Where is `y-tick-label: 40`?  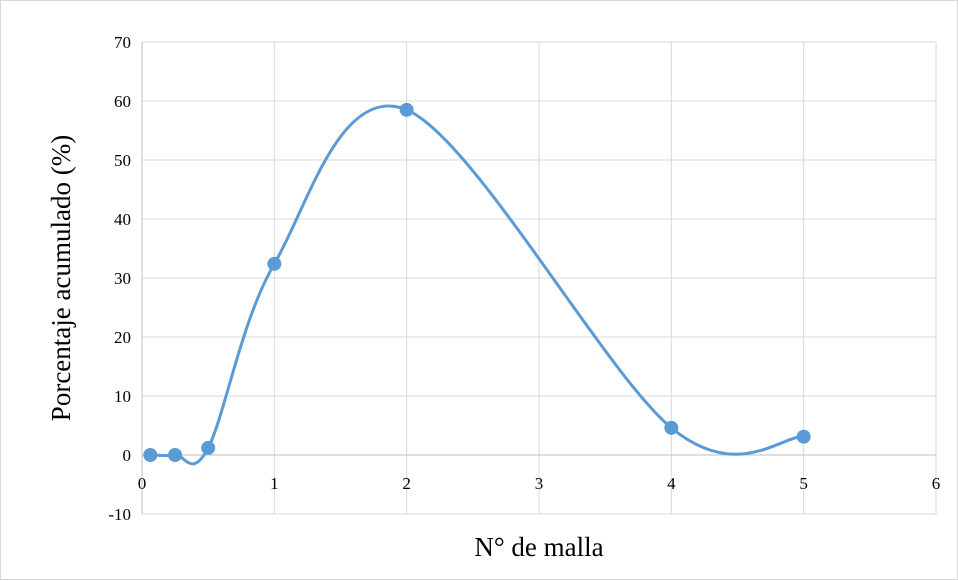
y-tick-label: 40 is located at coordinates (122, 219).